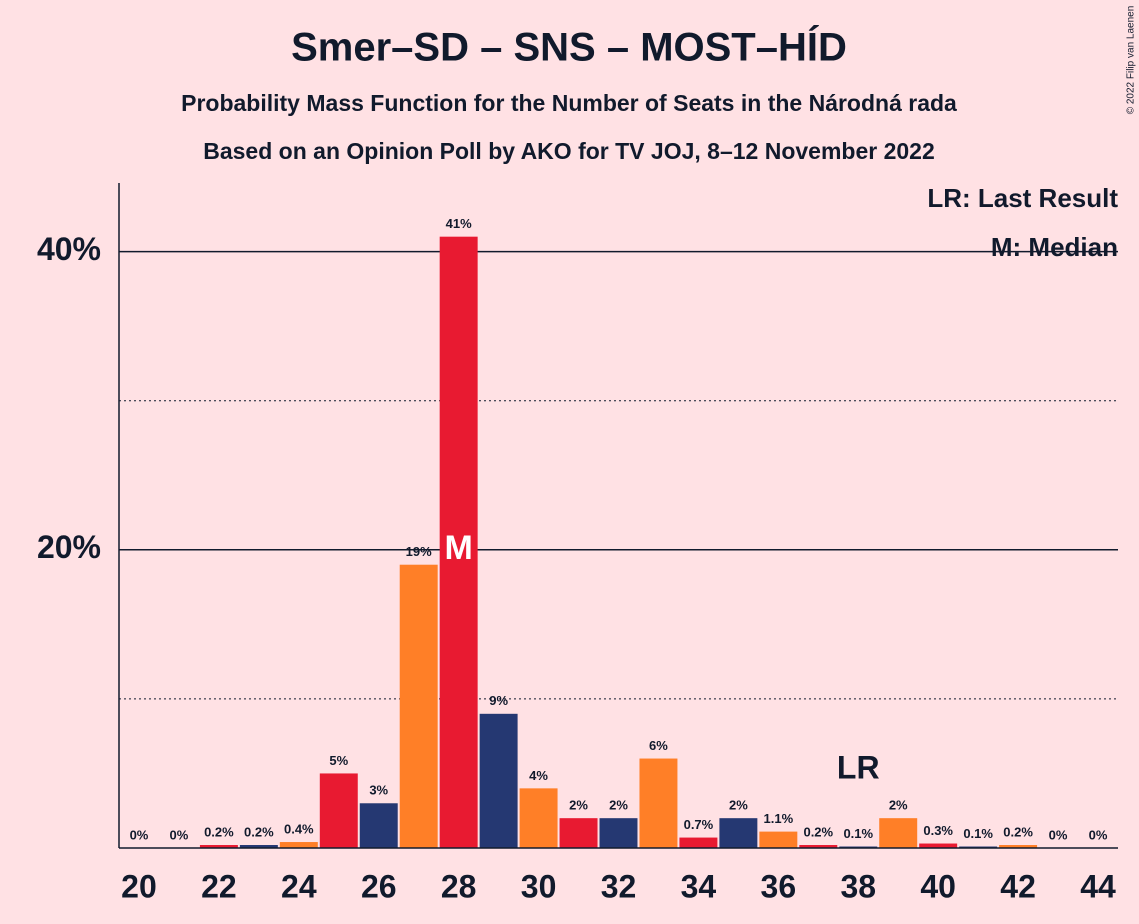  Describe the element at coordinates (459, 223) in the screenshot. I see `value-label: 41%` at that location.